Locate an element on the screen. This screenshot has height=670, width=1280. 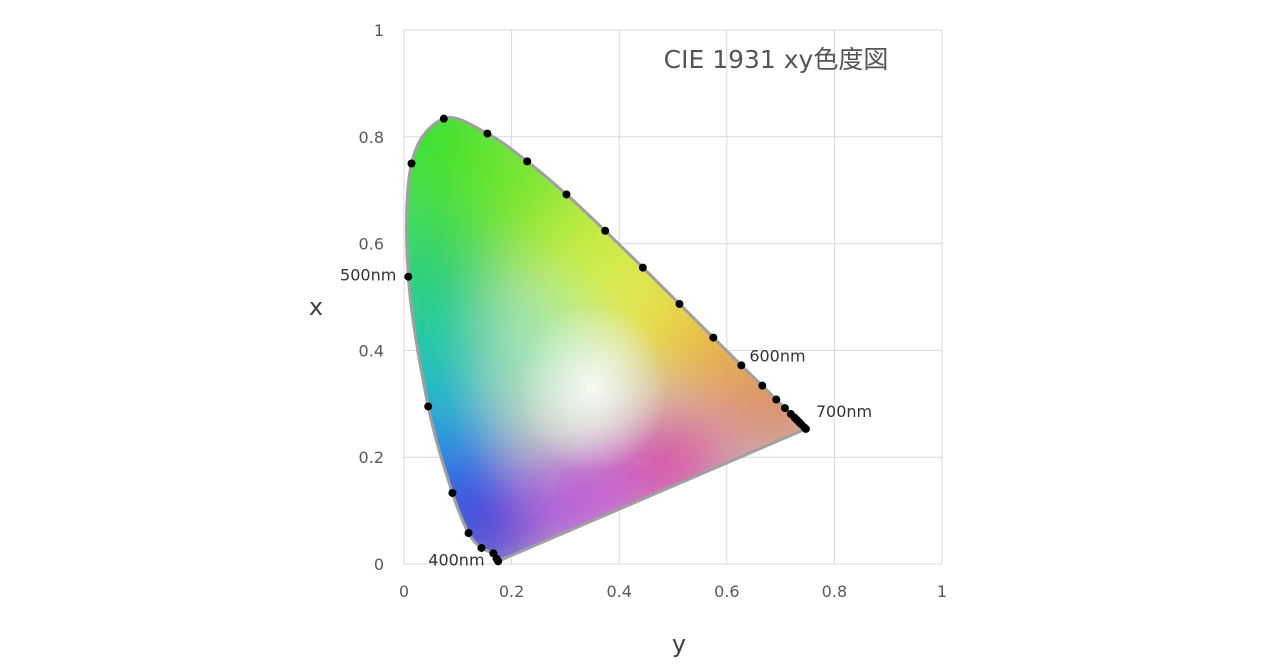
y-tick-label: 0.2 is located at coordinates (371, 457).